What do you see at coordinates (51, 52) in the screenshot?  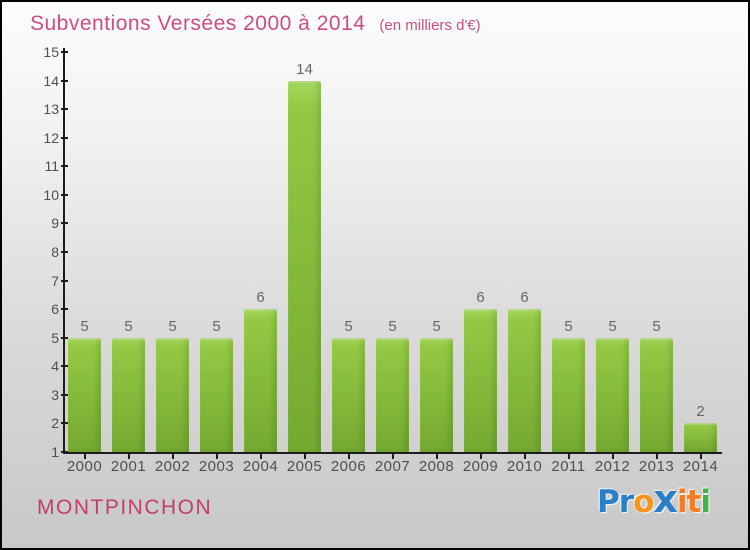 I see `y-tick-label: 15` at bounding box center [51, 52].